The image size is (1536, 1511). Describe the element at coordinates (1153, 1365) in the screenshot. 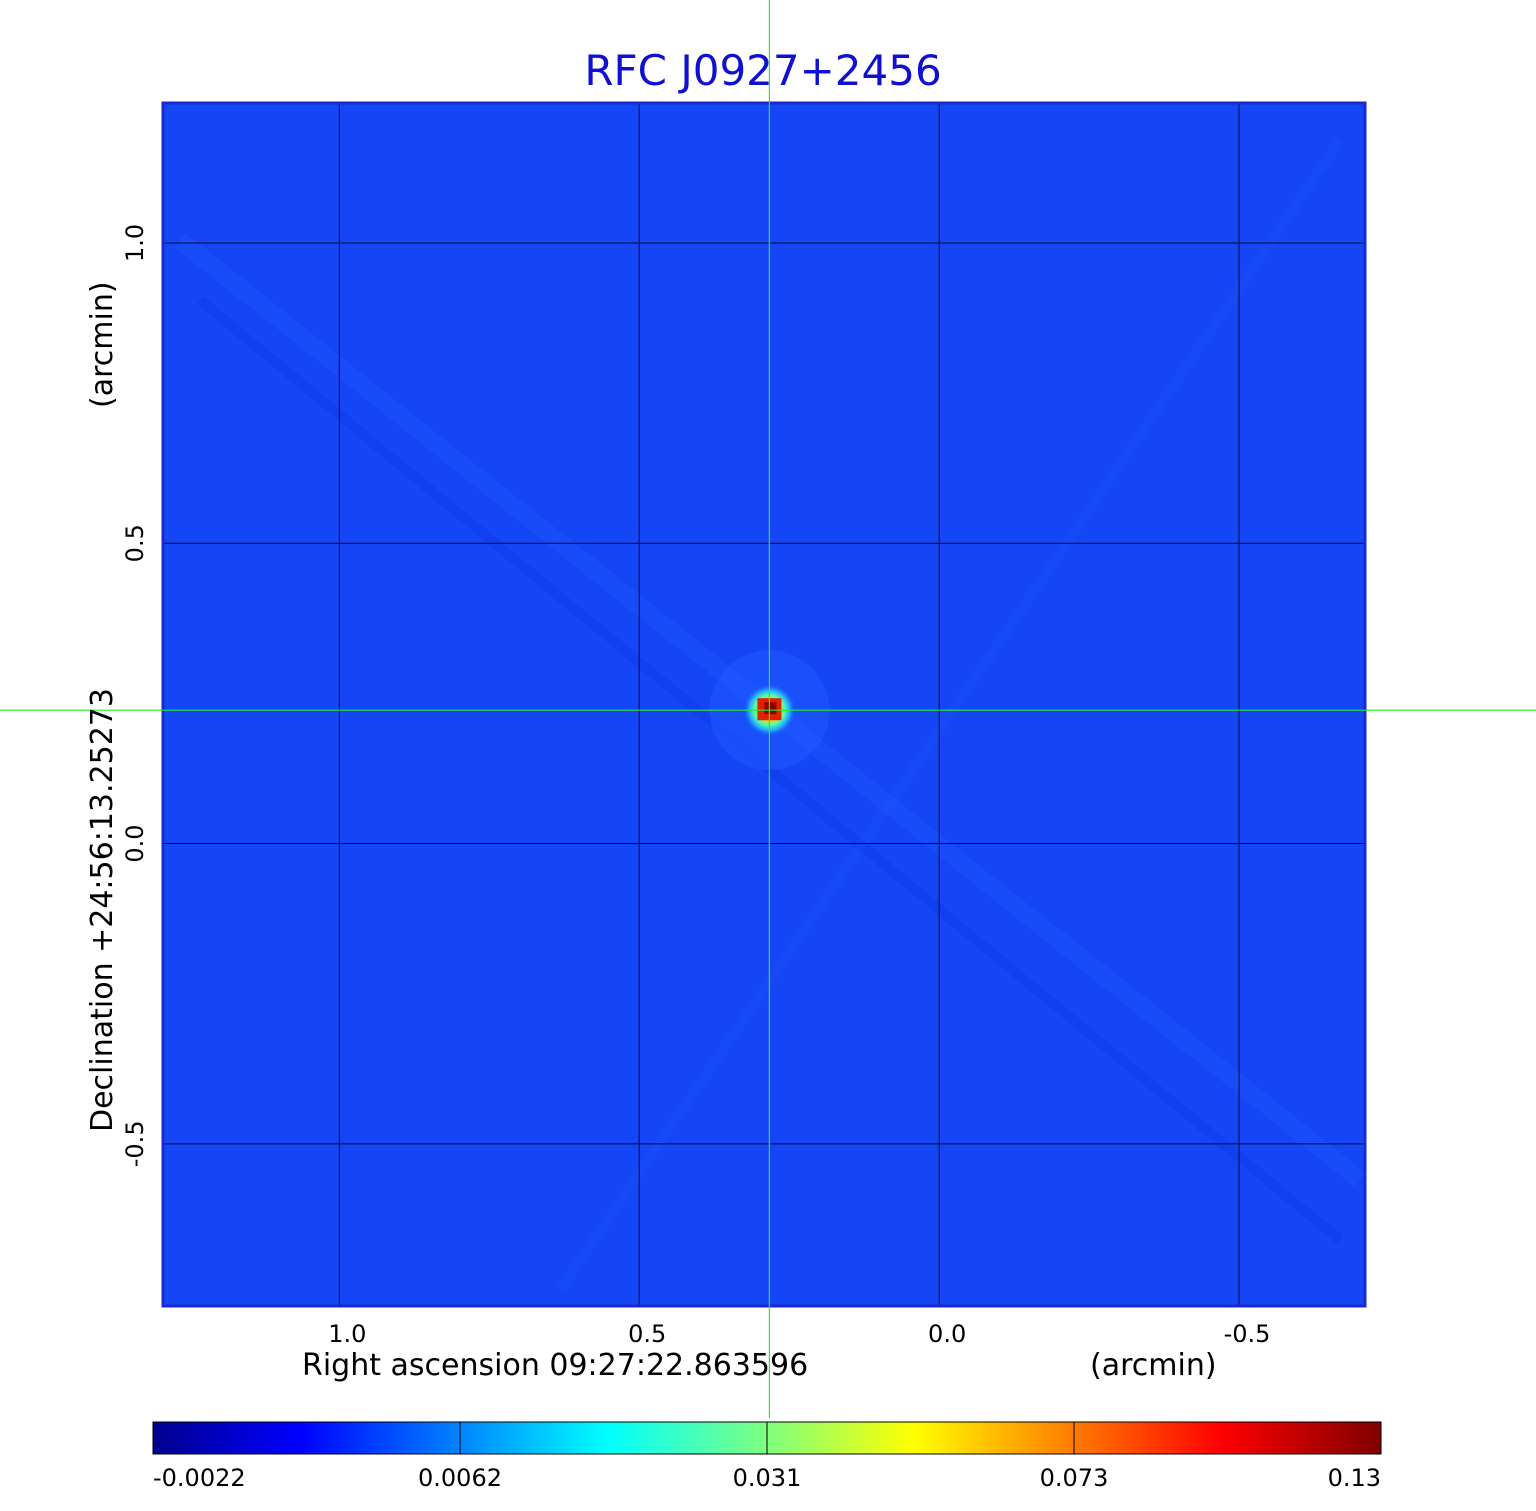

I see `x-axis-unit: (arcmin)` at that location.